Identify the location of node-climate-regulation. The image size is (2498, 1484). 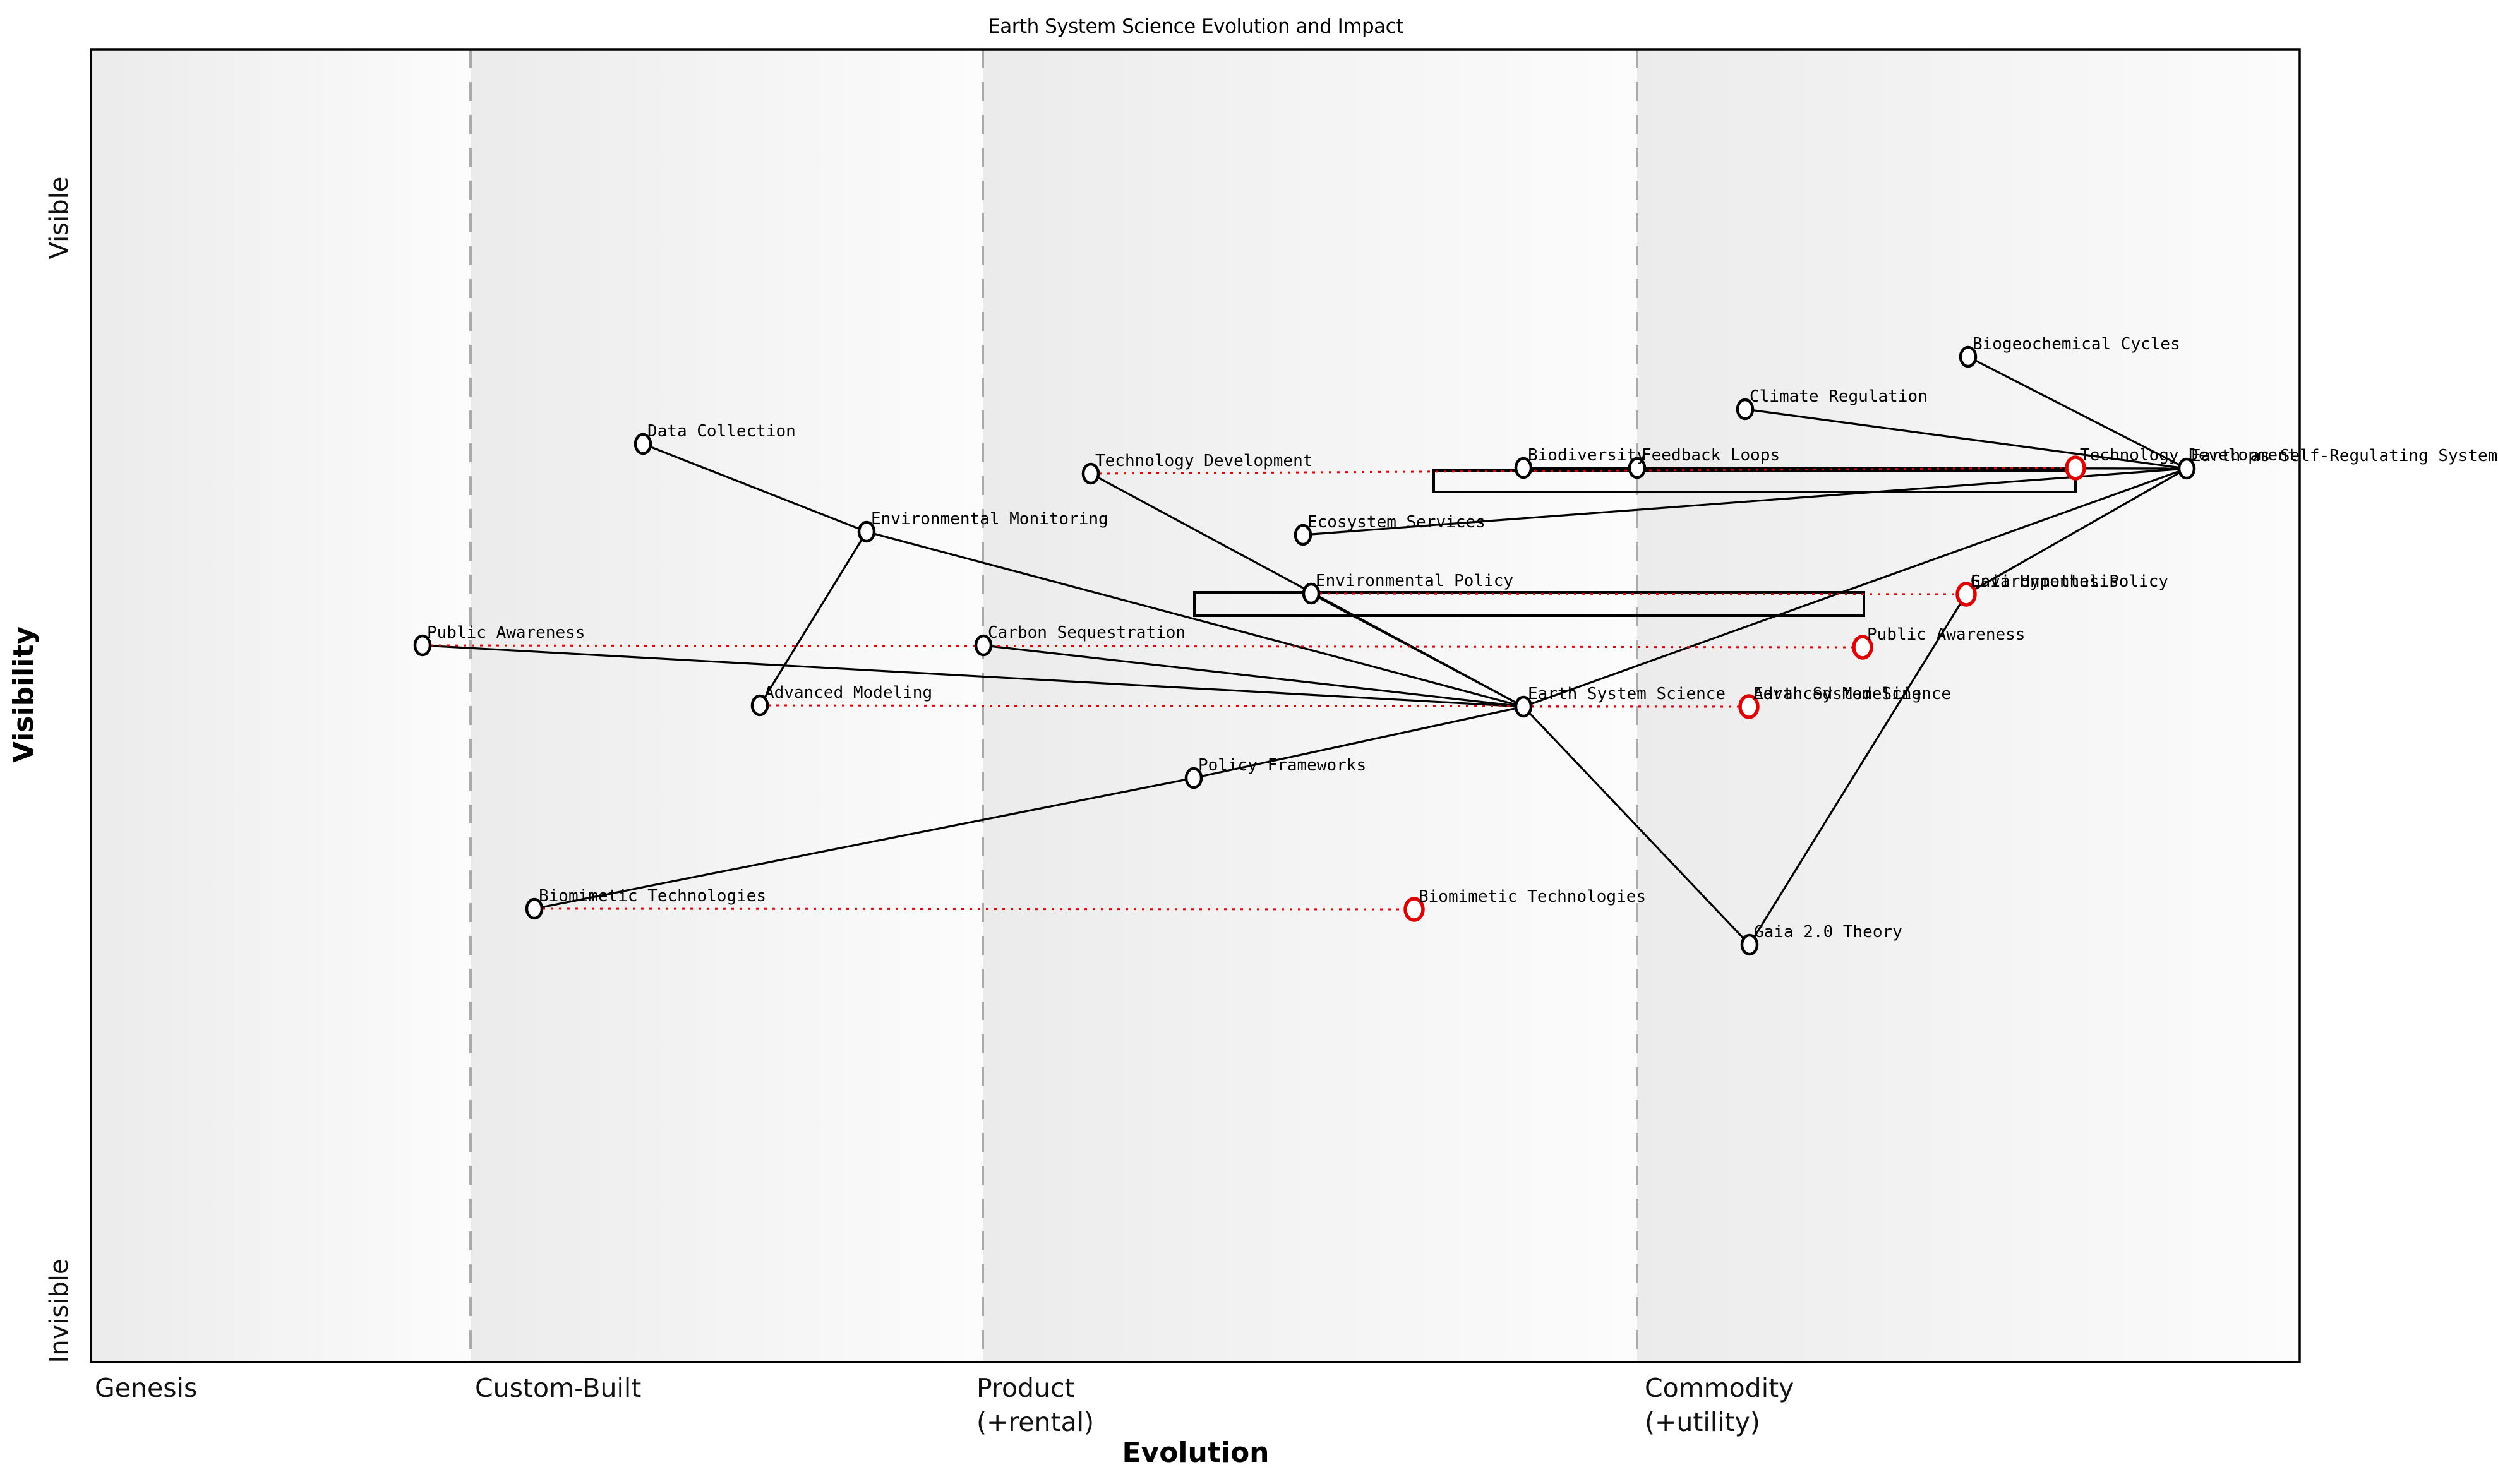
(1745, 409).